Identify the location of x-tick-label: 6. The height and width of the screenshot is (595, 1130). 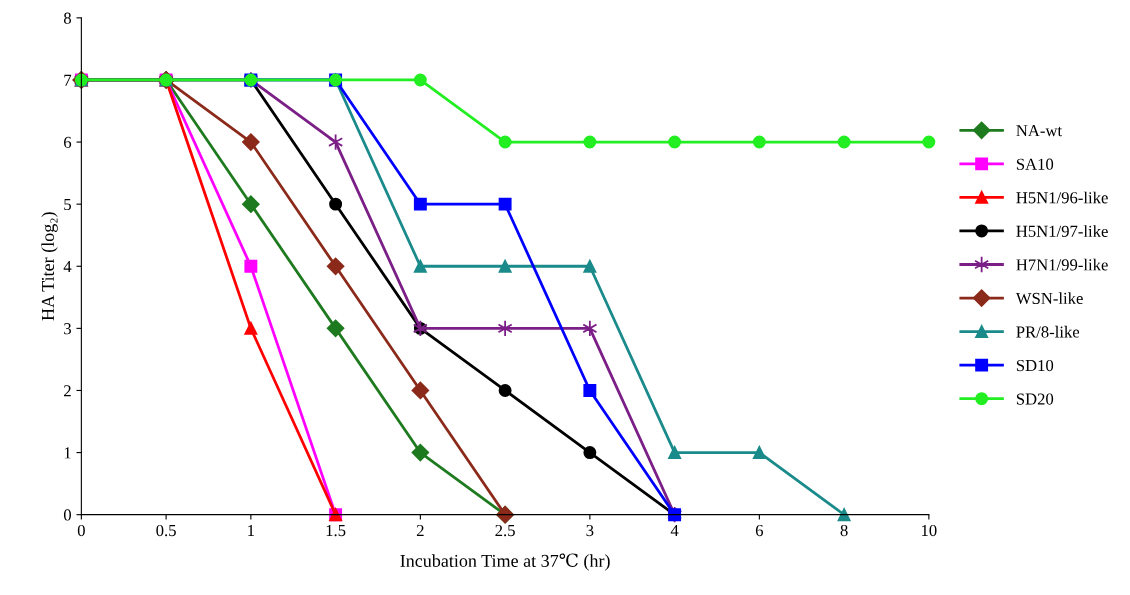
(759, 530).